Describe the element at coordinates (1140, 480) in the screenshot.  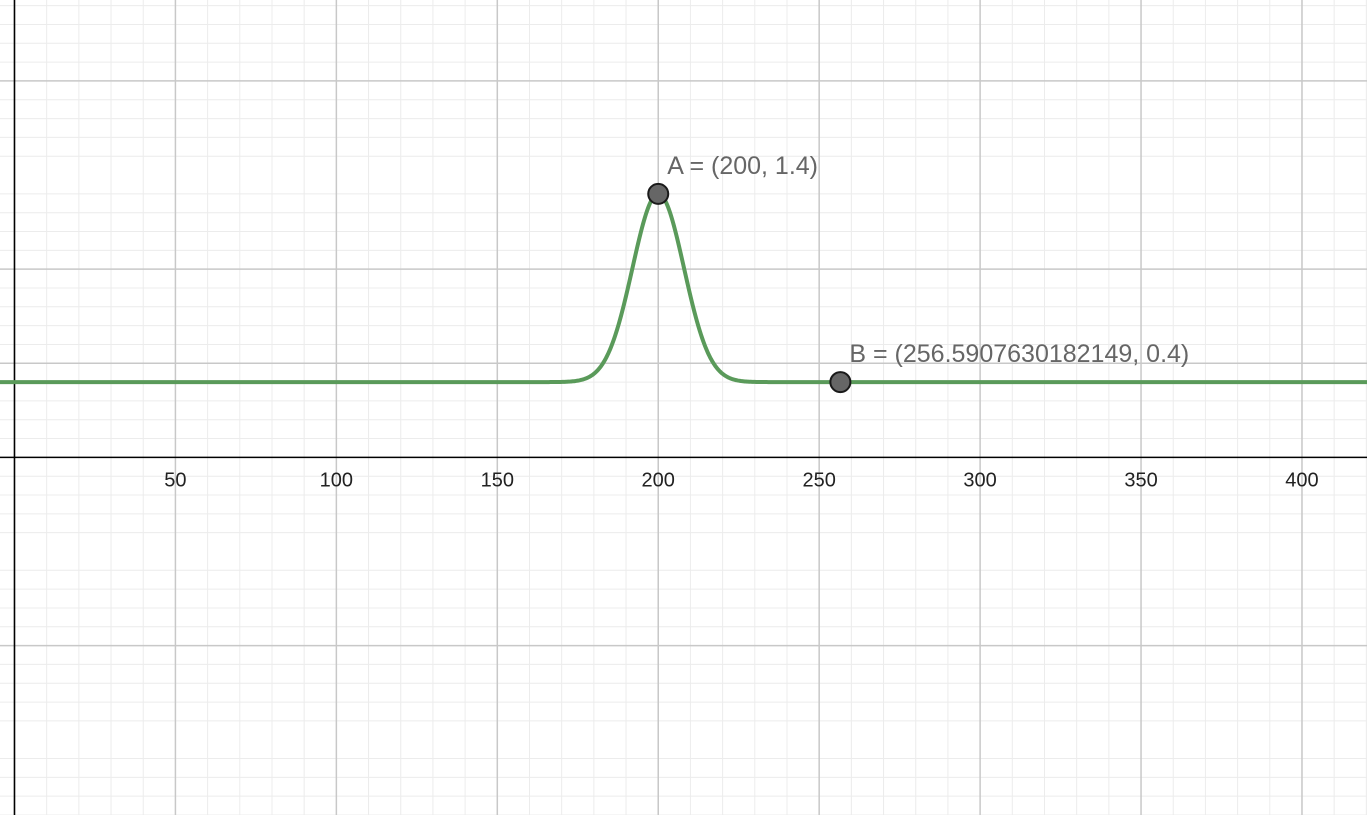
I see `x-tick-label: 350` at that location.